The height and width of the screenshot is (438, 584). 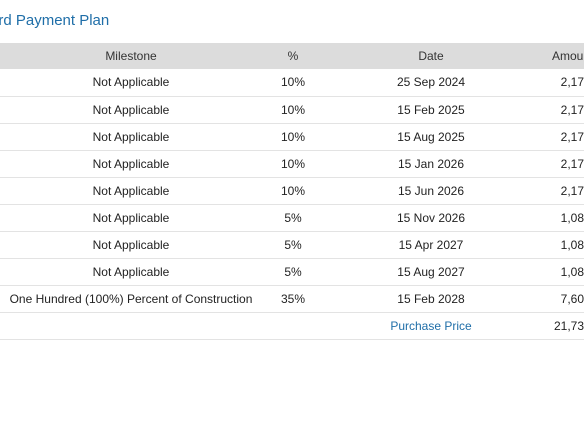 I want to click on table-row: Not Applicable 10% 15 Jan 2026 2,17, so click(x=292, y=163).